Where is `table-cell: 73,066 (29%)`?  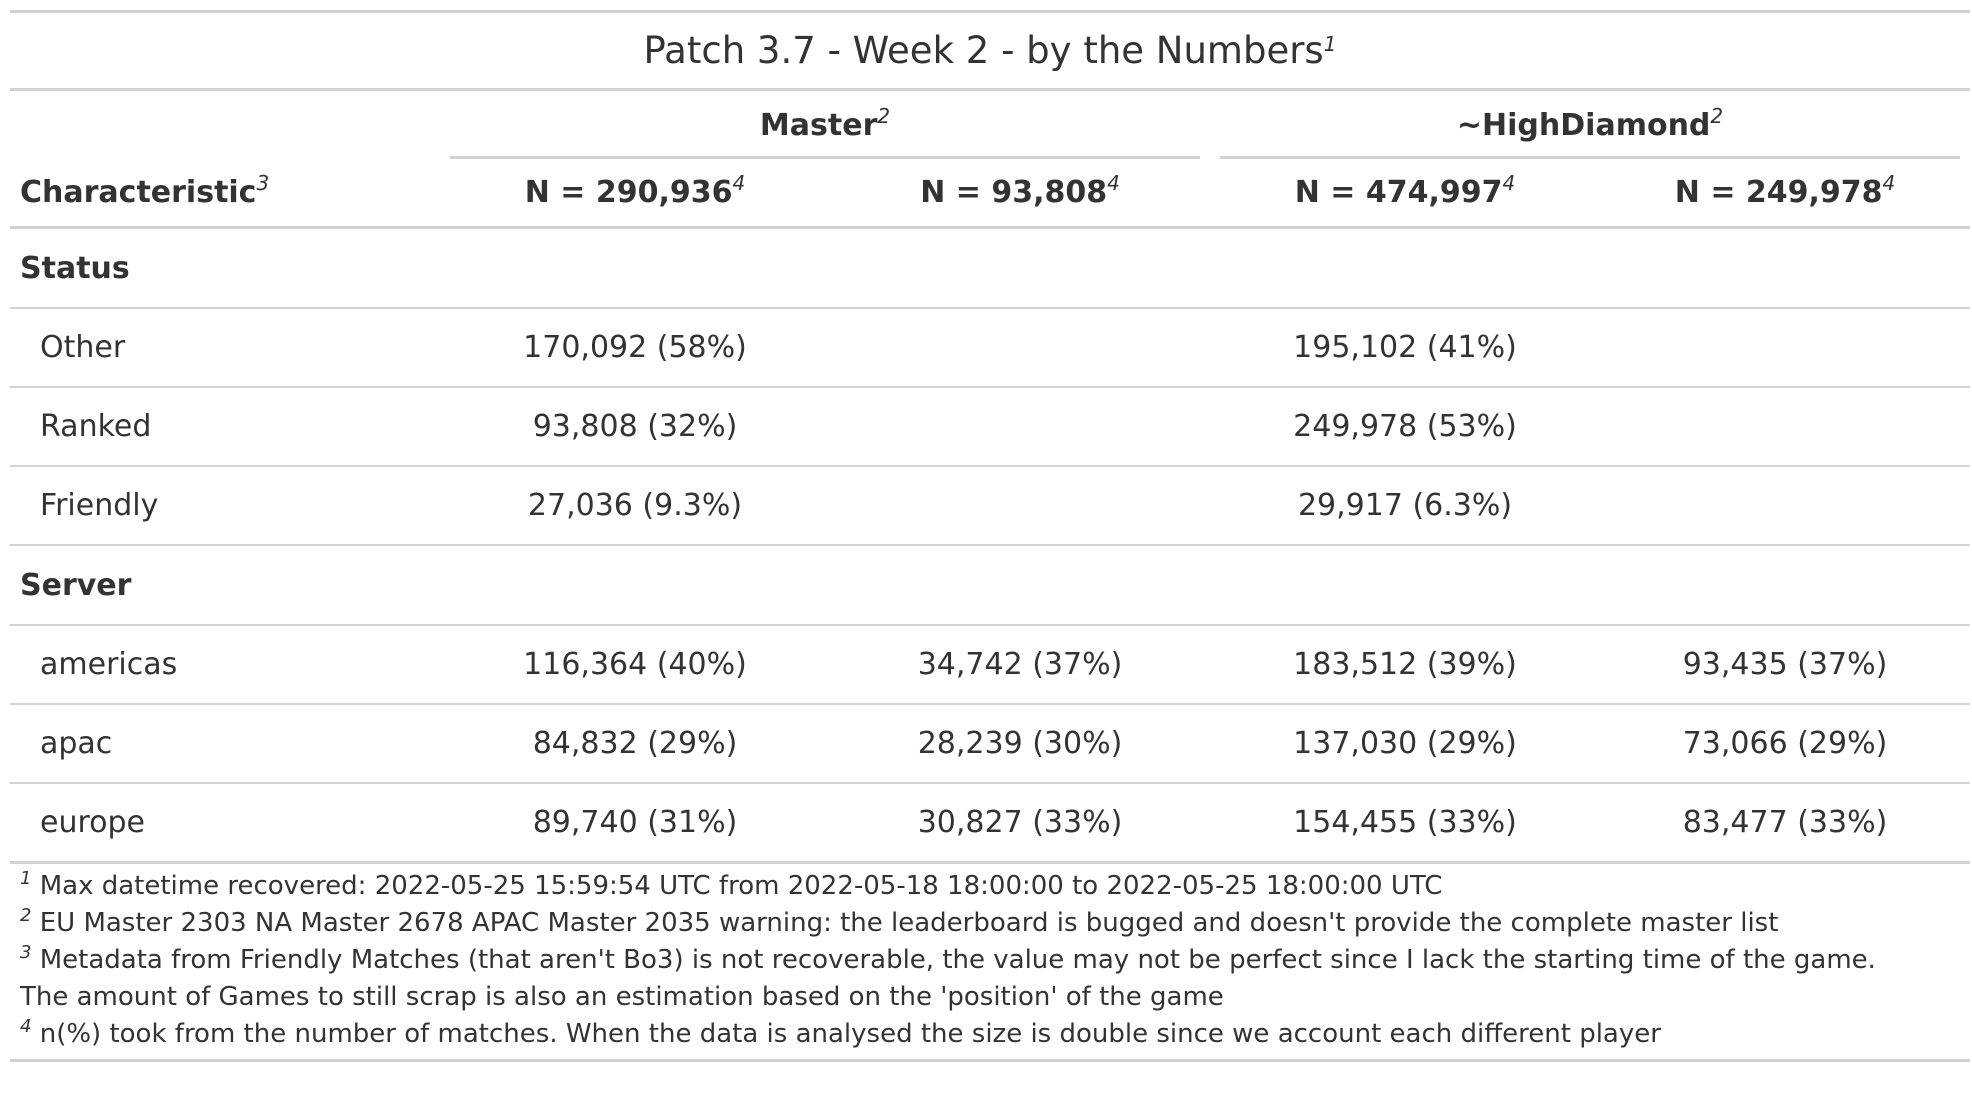 table-cell: 73,066 (29%) is located at coordinates (1785, 744).